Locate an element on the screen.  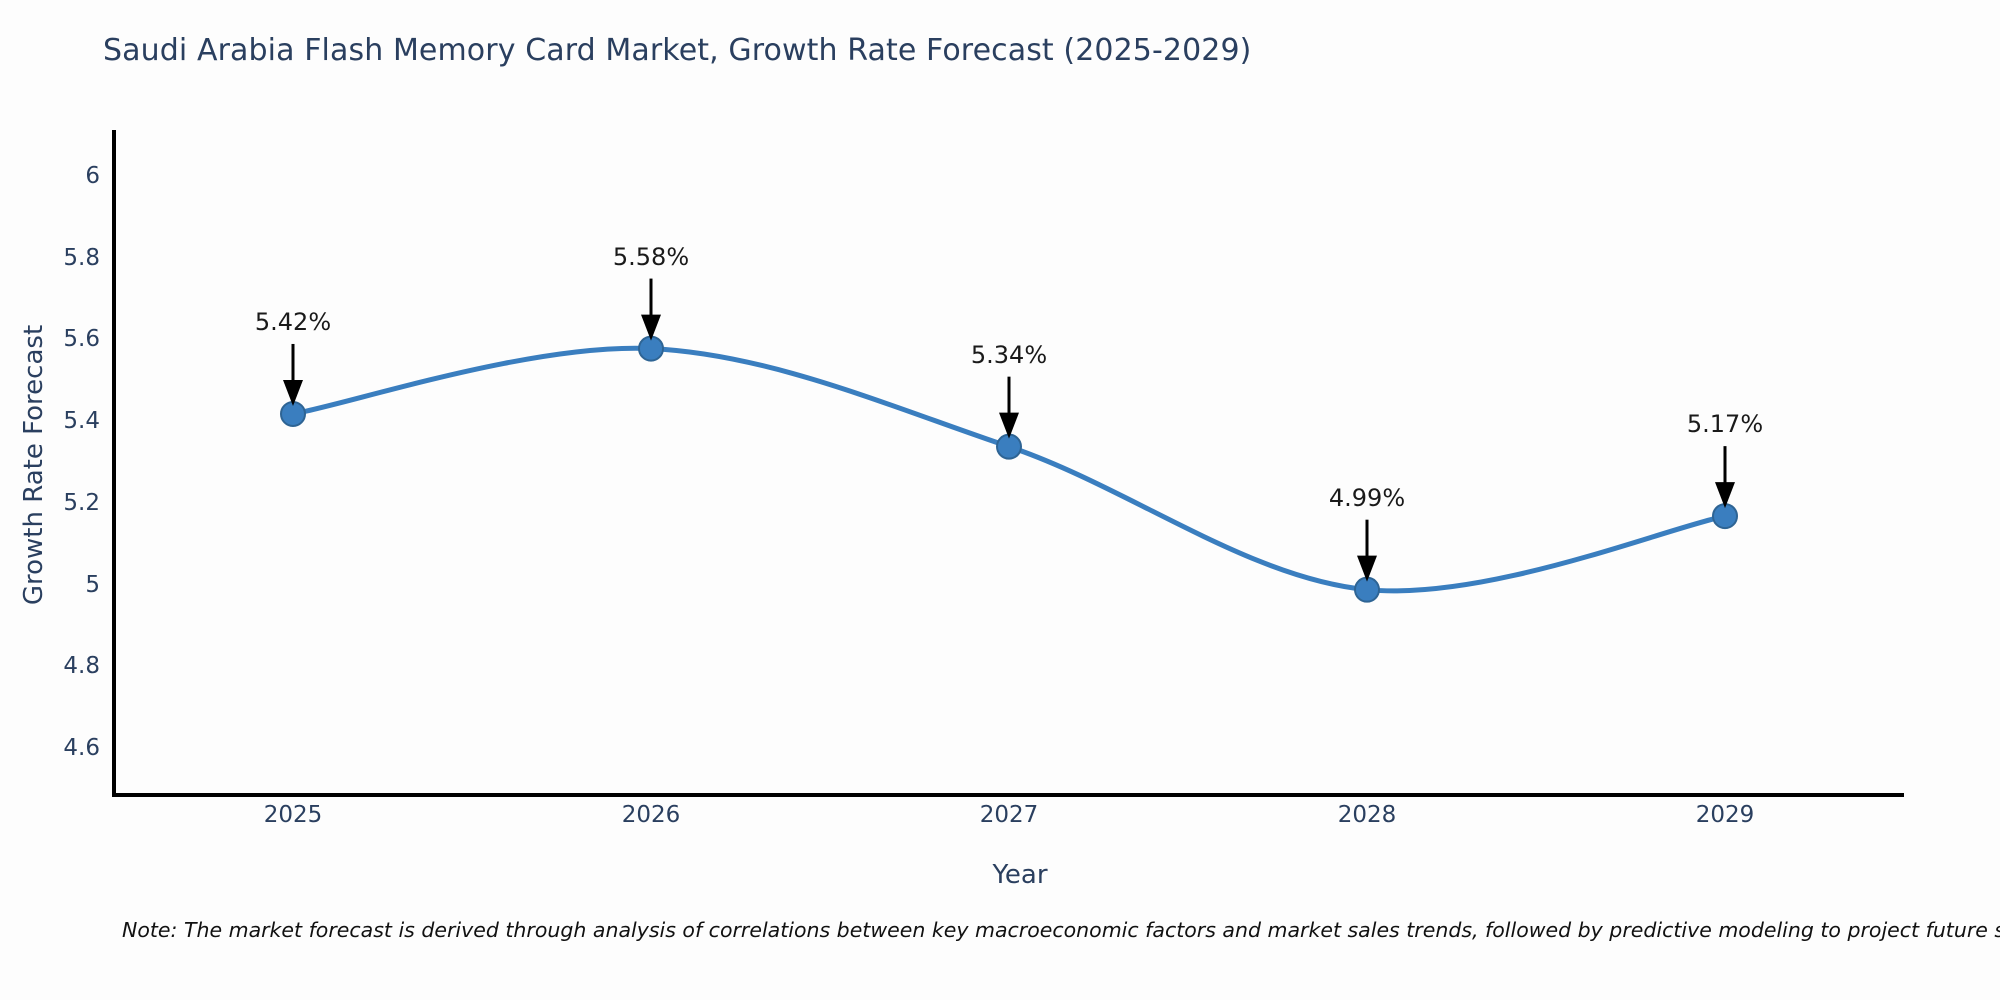
x-axis-tick-label: 2029 is located at coordinates (1725, 815).